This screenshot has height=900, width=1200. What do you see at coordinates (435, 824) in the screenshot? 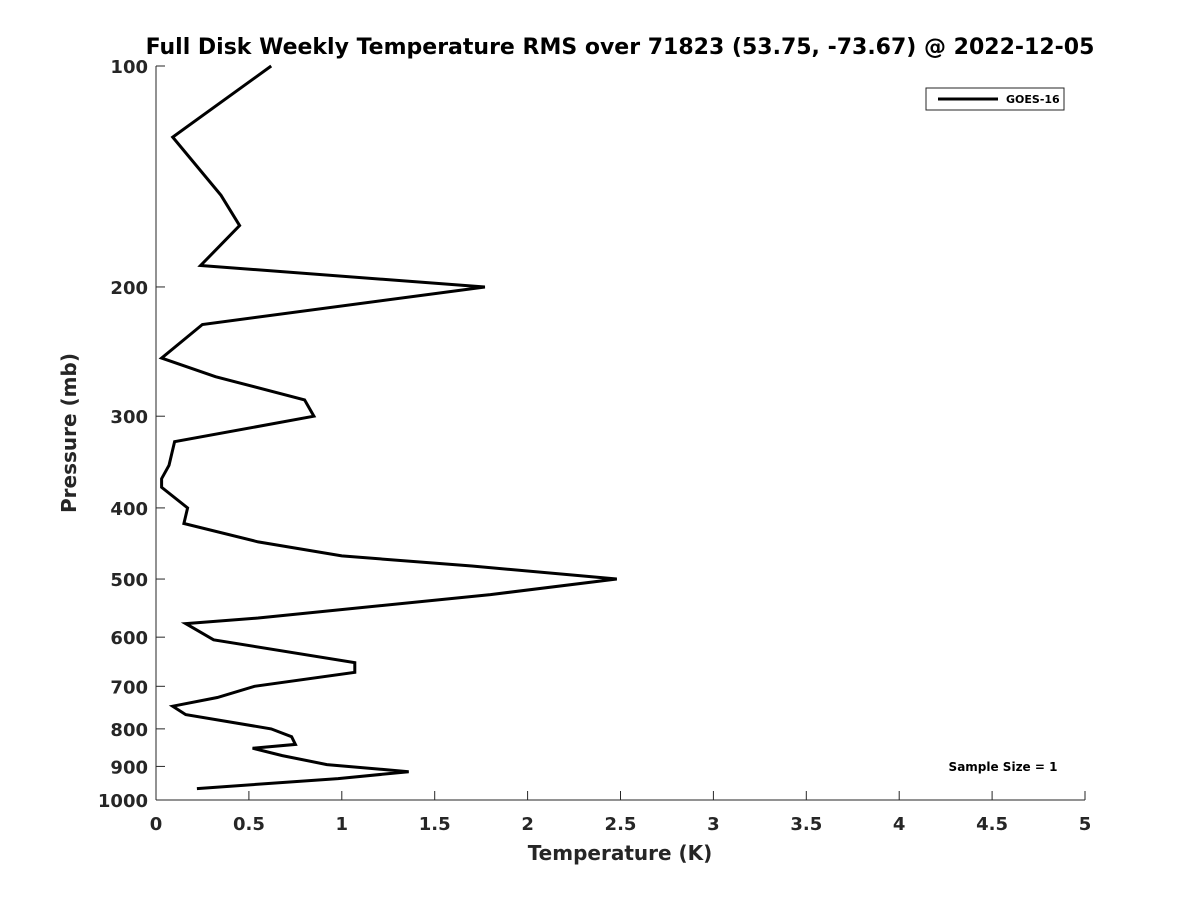
I see `x-tick-label: 1.5` at bounding box center [435, 824].